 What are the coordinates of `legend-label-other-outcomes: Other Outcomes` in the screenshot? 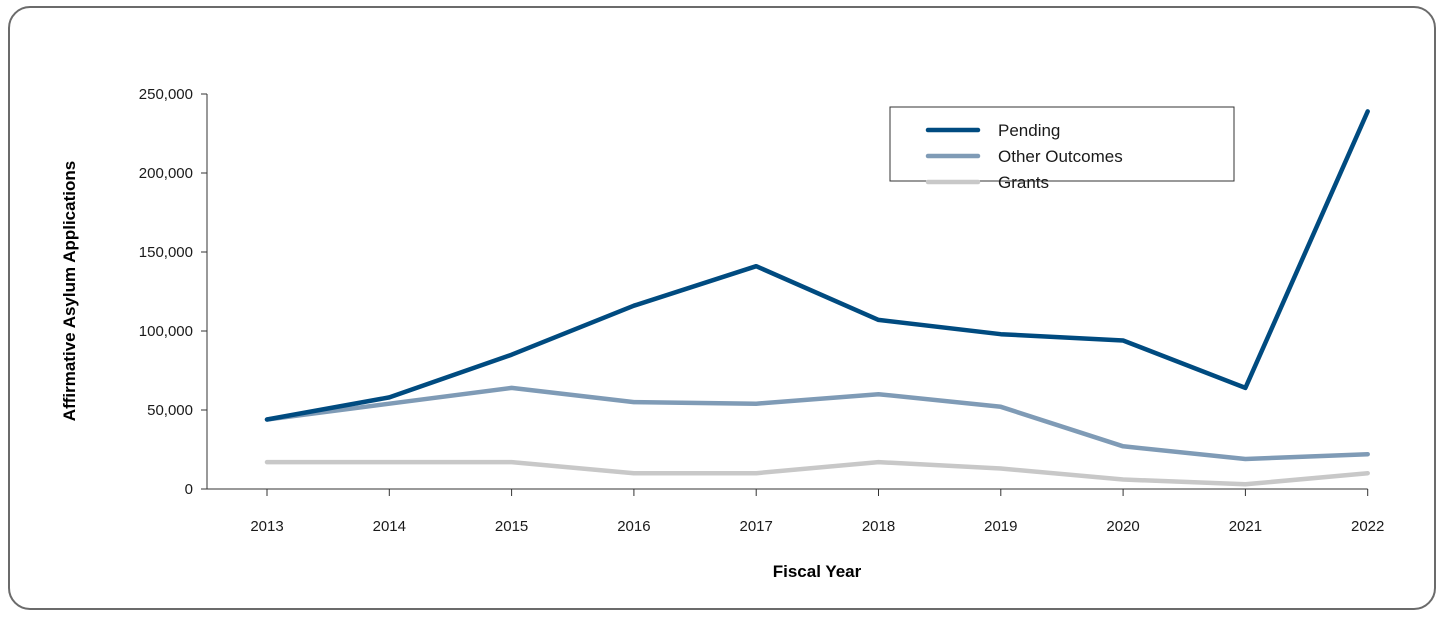 It's located at (1060, 156).